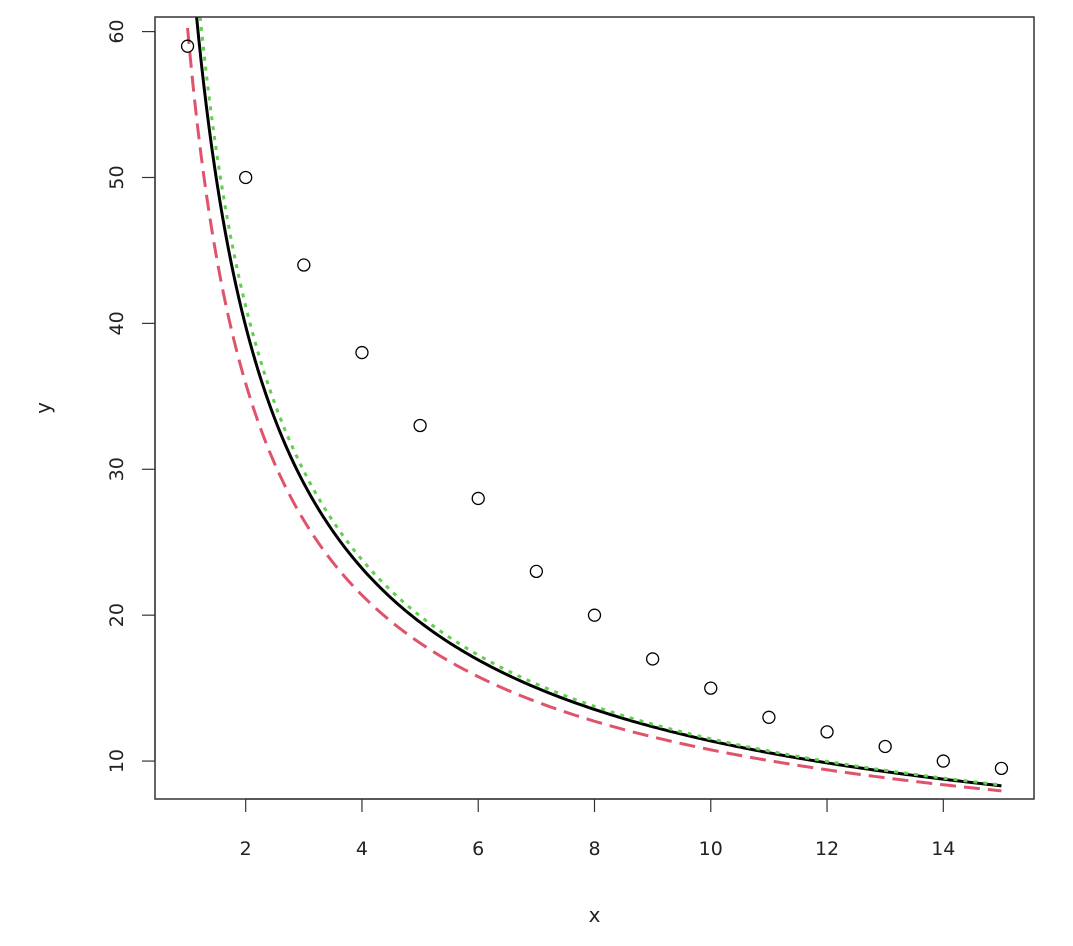  What do you see at coordinates (246, 849) in the screenshot?
I see `x-tick-label: 2` at bounding box center [246, 849].